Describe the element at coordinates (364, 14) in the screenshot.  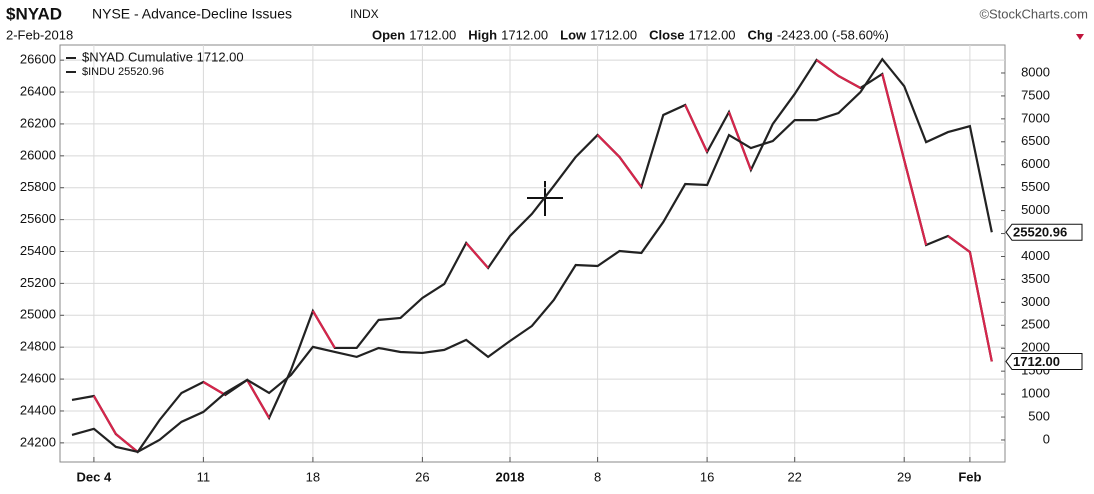
I see `exchange: INDX` at that location.